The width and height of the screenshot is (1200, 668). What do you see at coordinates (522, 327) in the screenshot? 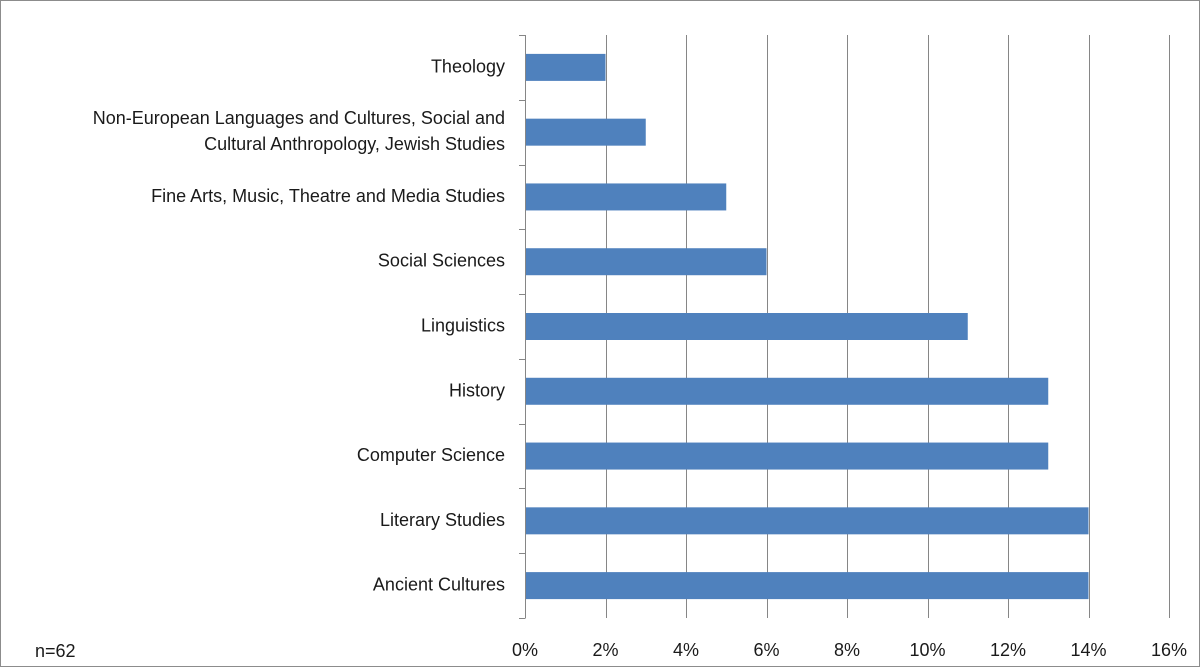
I see `axes` at bounding box center [522, 327].